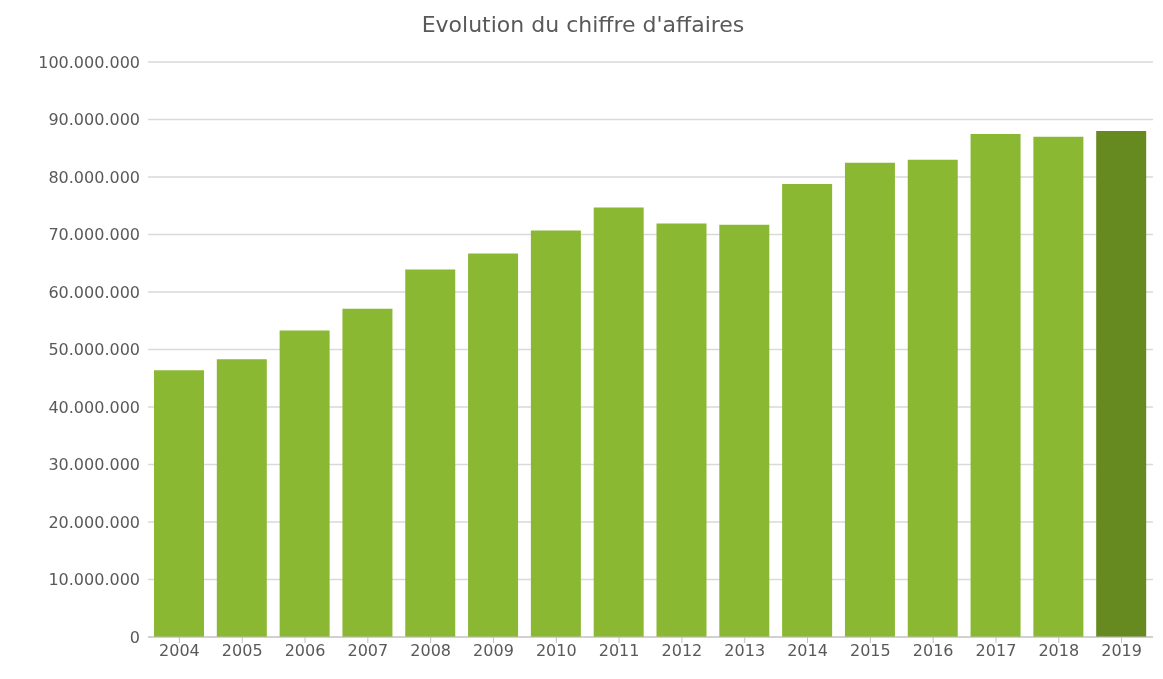 This screenshot has width=1163, height=679. Describe the element at coordinates (305, 651) in the screenshot. I see `x-tick-label: 2006` at that location.